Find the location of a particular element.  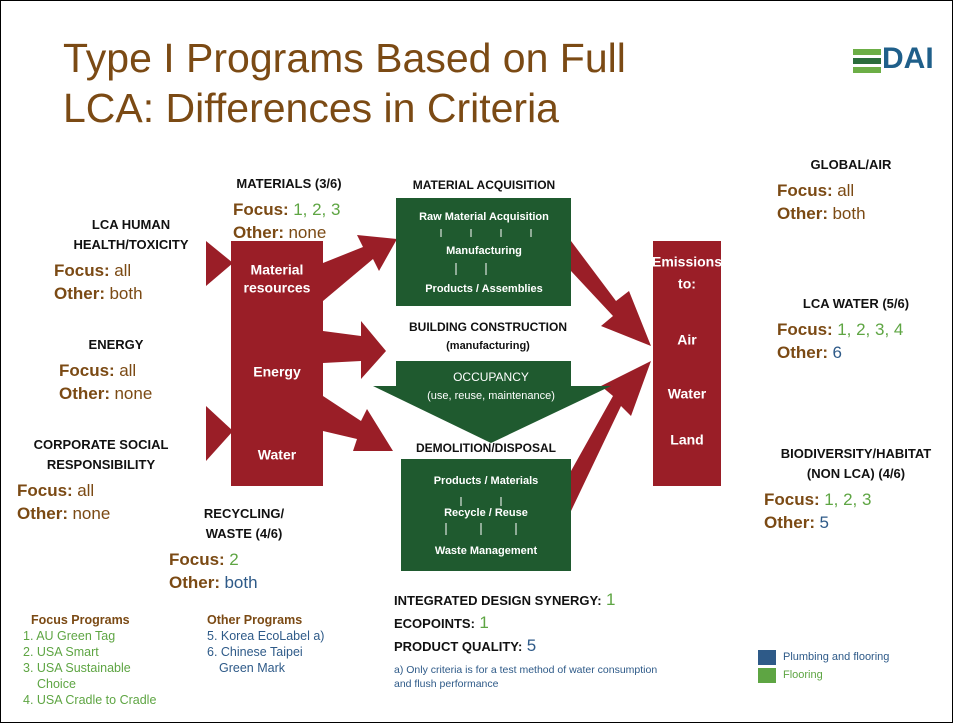

stage-heading: BUILDING CONSTRUCTION is located at coordinates (488, 327).